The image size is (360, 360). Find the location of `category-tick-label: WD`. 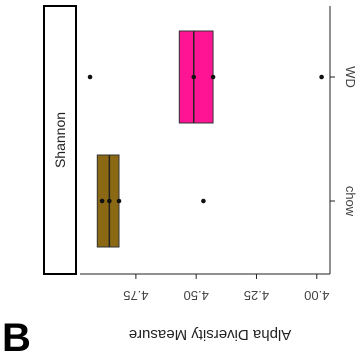

category-tick-label: WD is located at coordinates (350, 77).